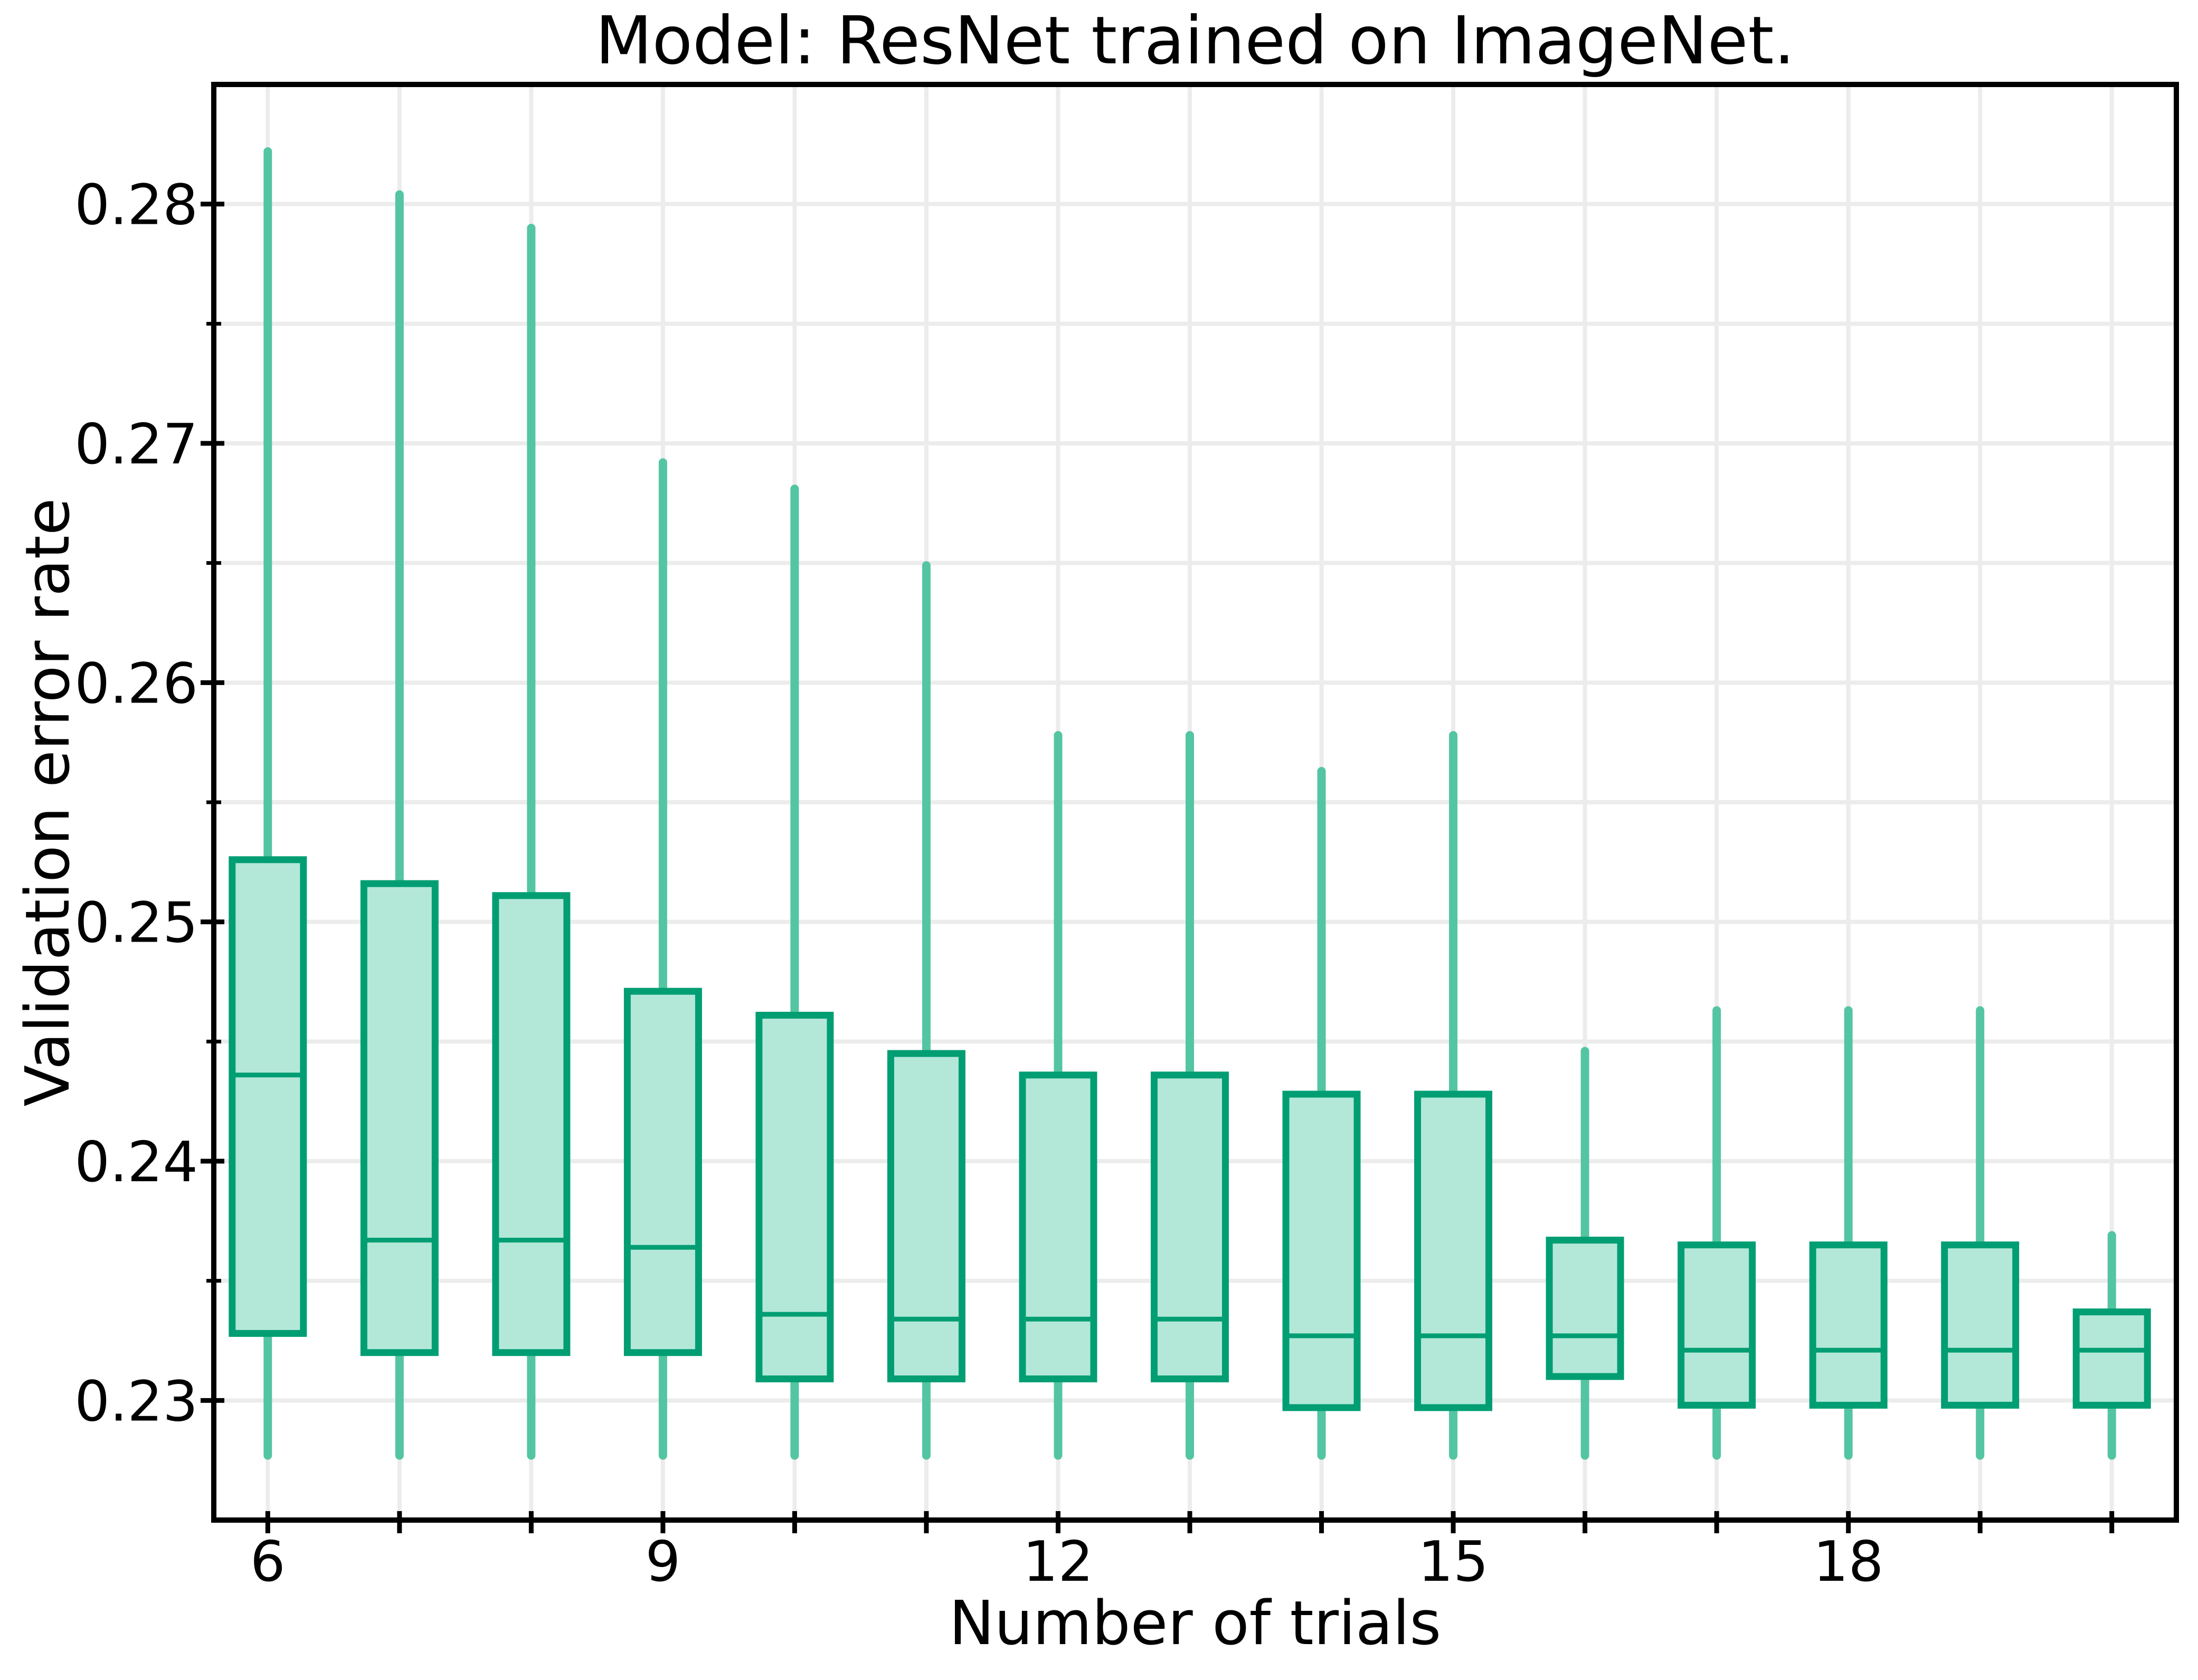 This screenshot has height=1680, width=2198. I want to click on x-axis-label: Number of trials, so click(1195, 1623).